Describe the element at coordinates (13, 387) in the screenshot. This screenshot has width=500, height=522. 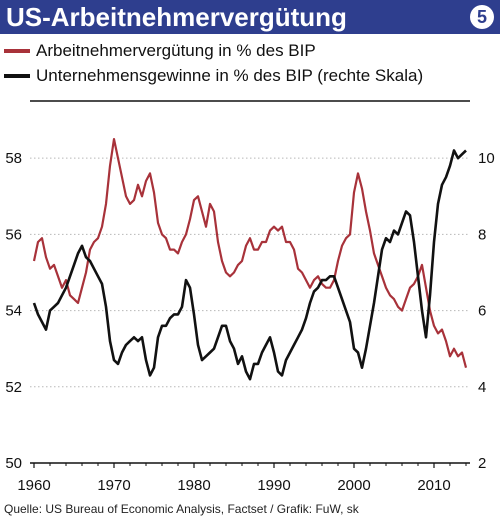
I see `y-left-tick-label: 52` at that location.